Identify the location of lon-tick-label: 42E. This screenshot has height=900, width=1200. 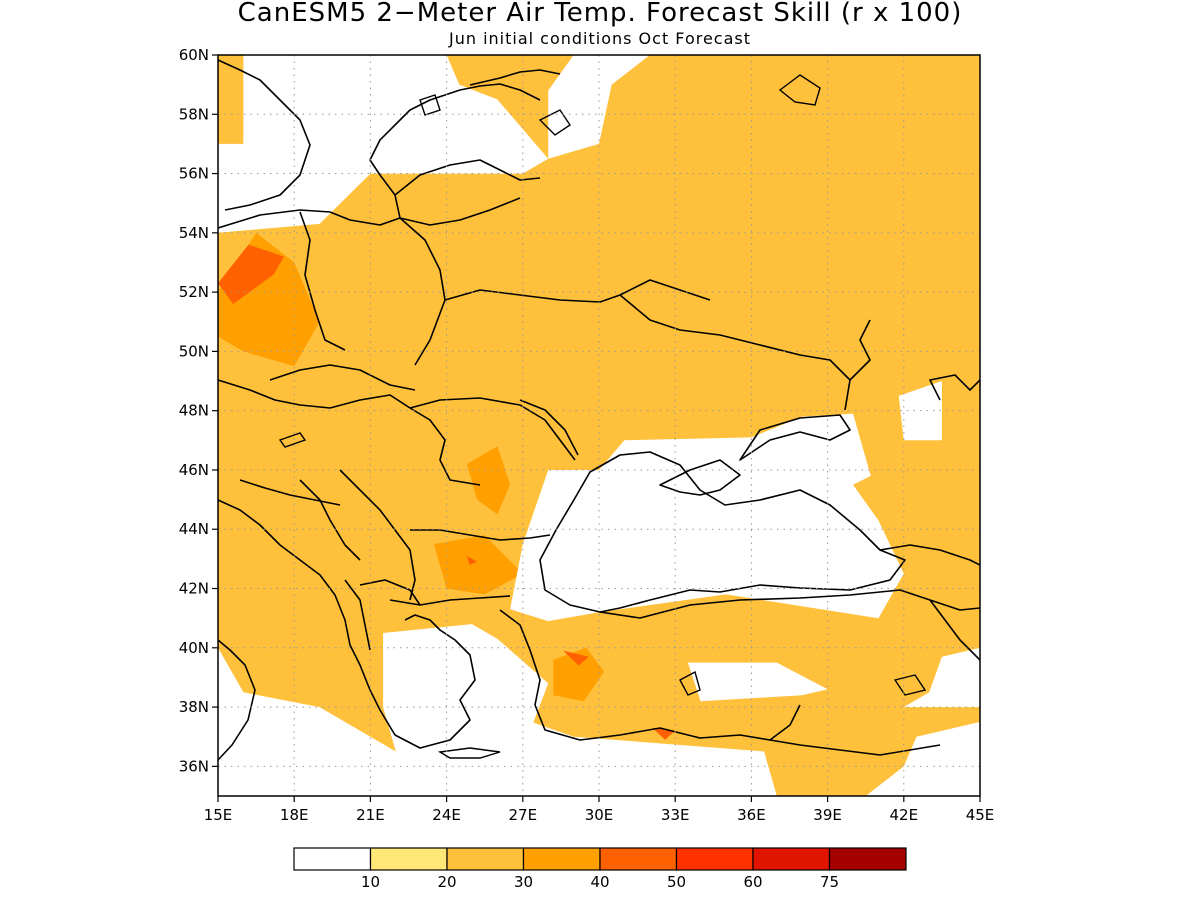
(904, 815).